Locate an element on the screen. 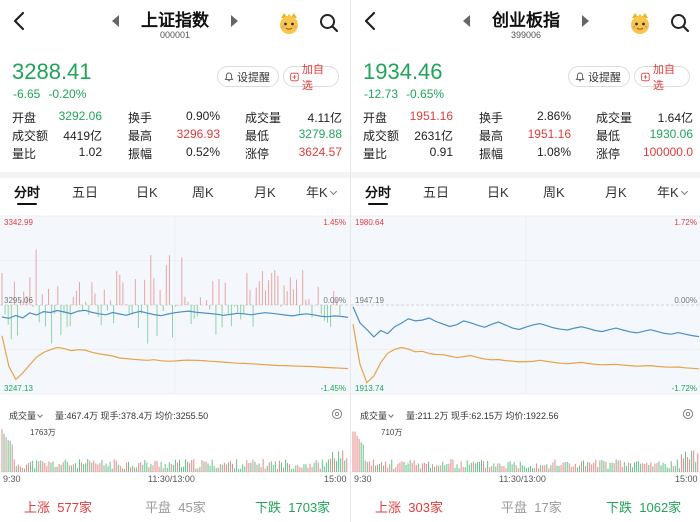 Image resolution: width=700 pixels, height=522 pixels. y-axis-mid: 3295.06 is located at coordinates (18, 300).